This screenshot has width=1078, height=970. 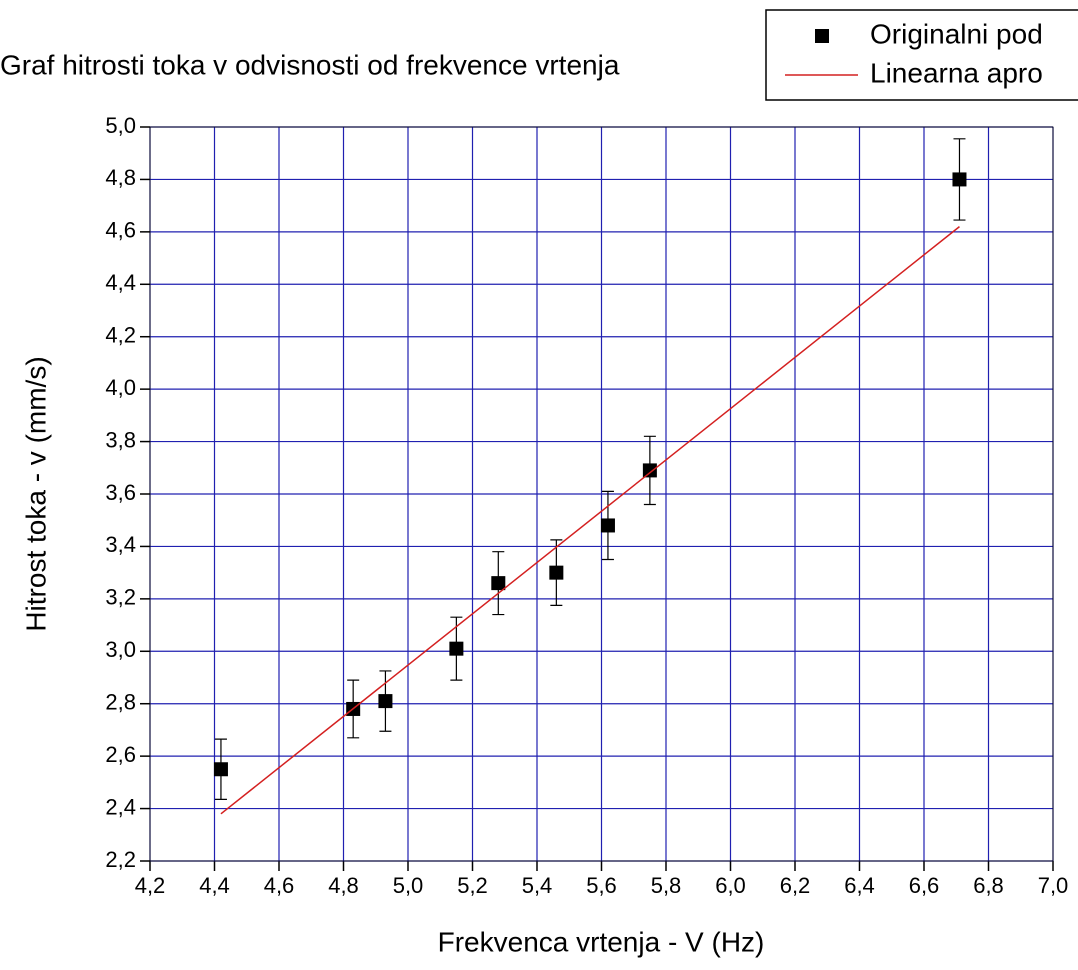 What do you see at coordinates (120, 439) in the screenshot?
I see `y-tick-label: 3,8` at bounding box center [120, 439].